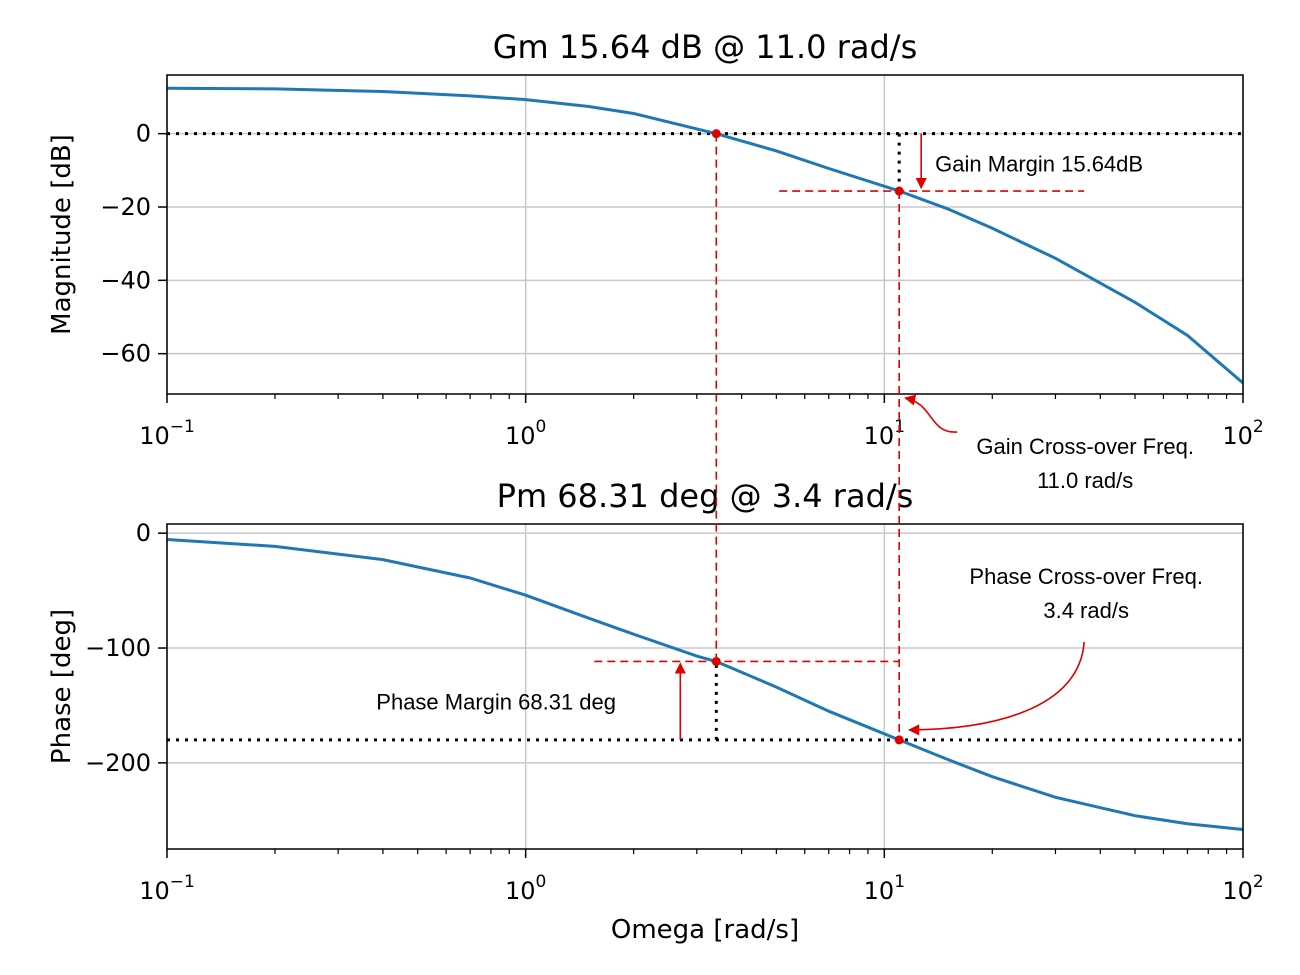  Describe the element at coordinates (899, 191) in the screenshot. I see `magnitude-gain-crossover-point` at that location.